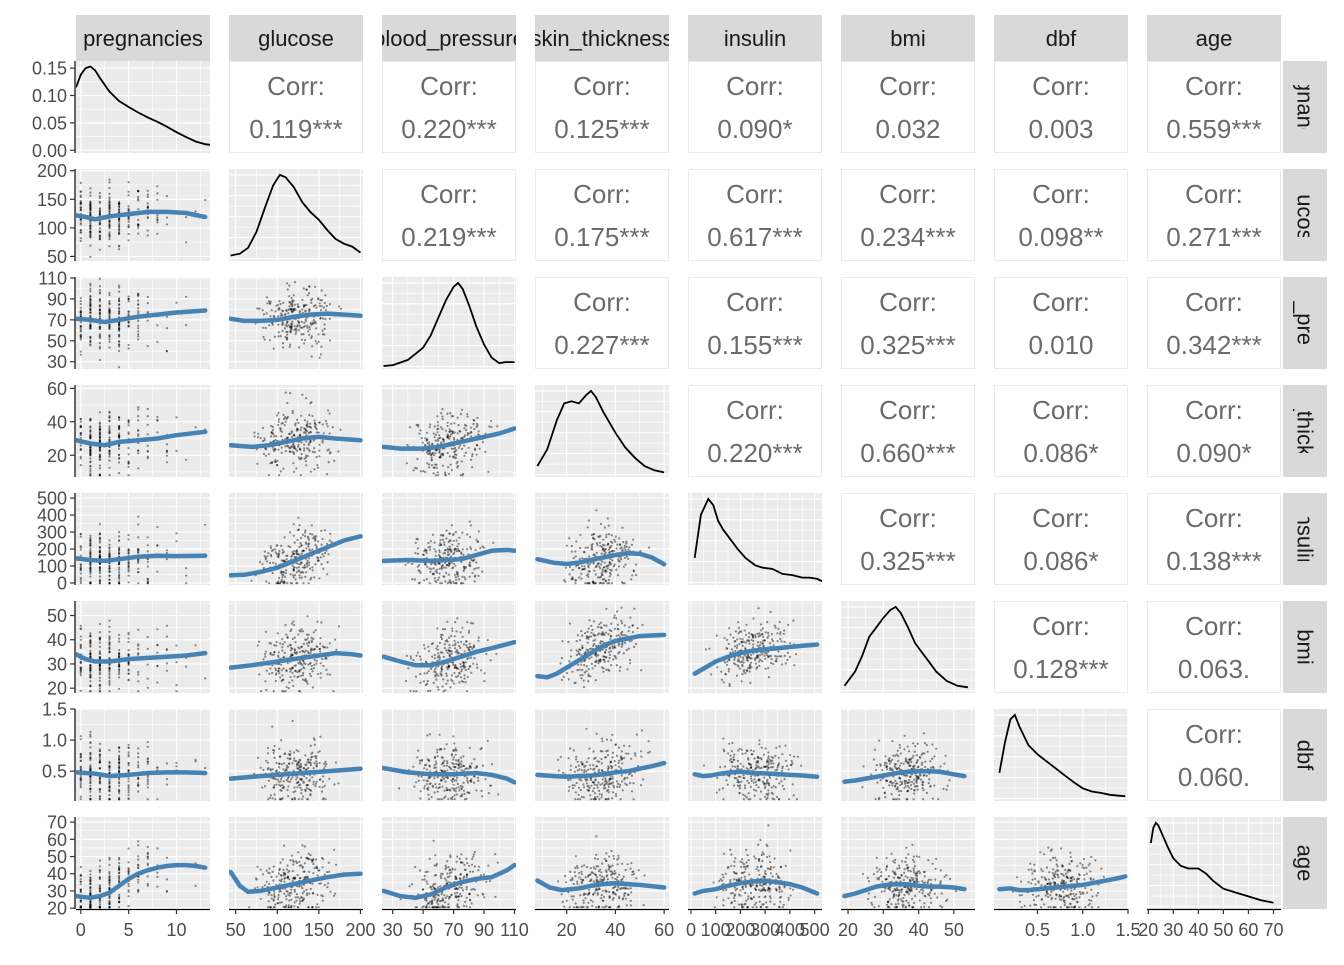 The width and height of the screenshot is (1344, 965). What do you see at coordinates (296, 431) in the screenshot?
I see `panel-skin_thickness-glucose` at bounding box center [296, 431].